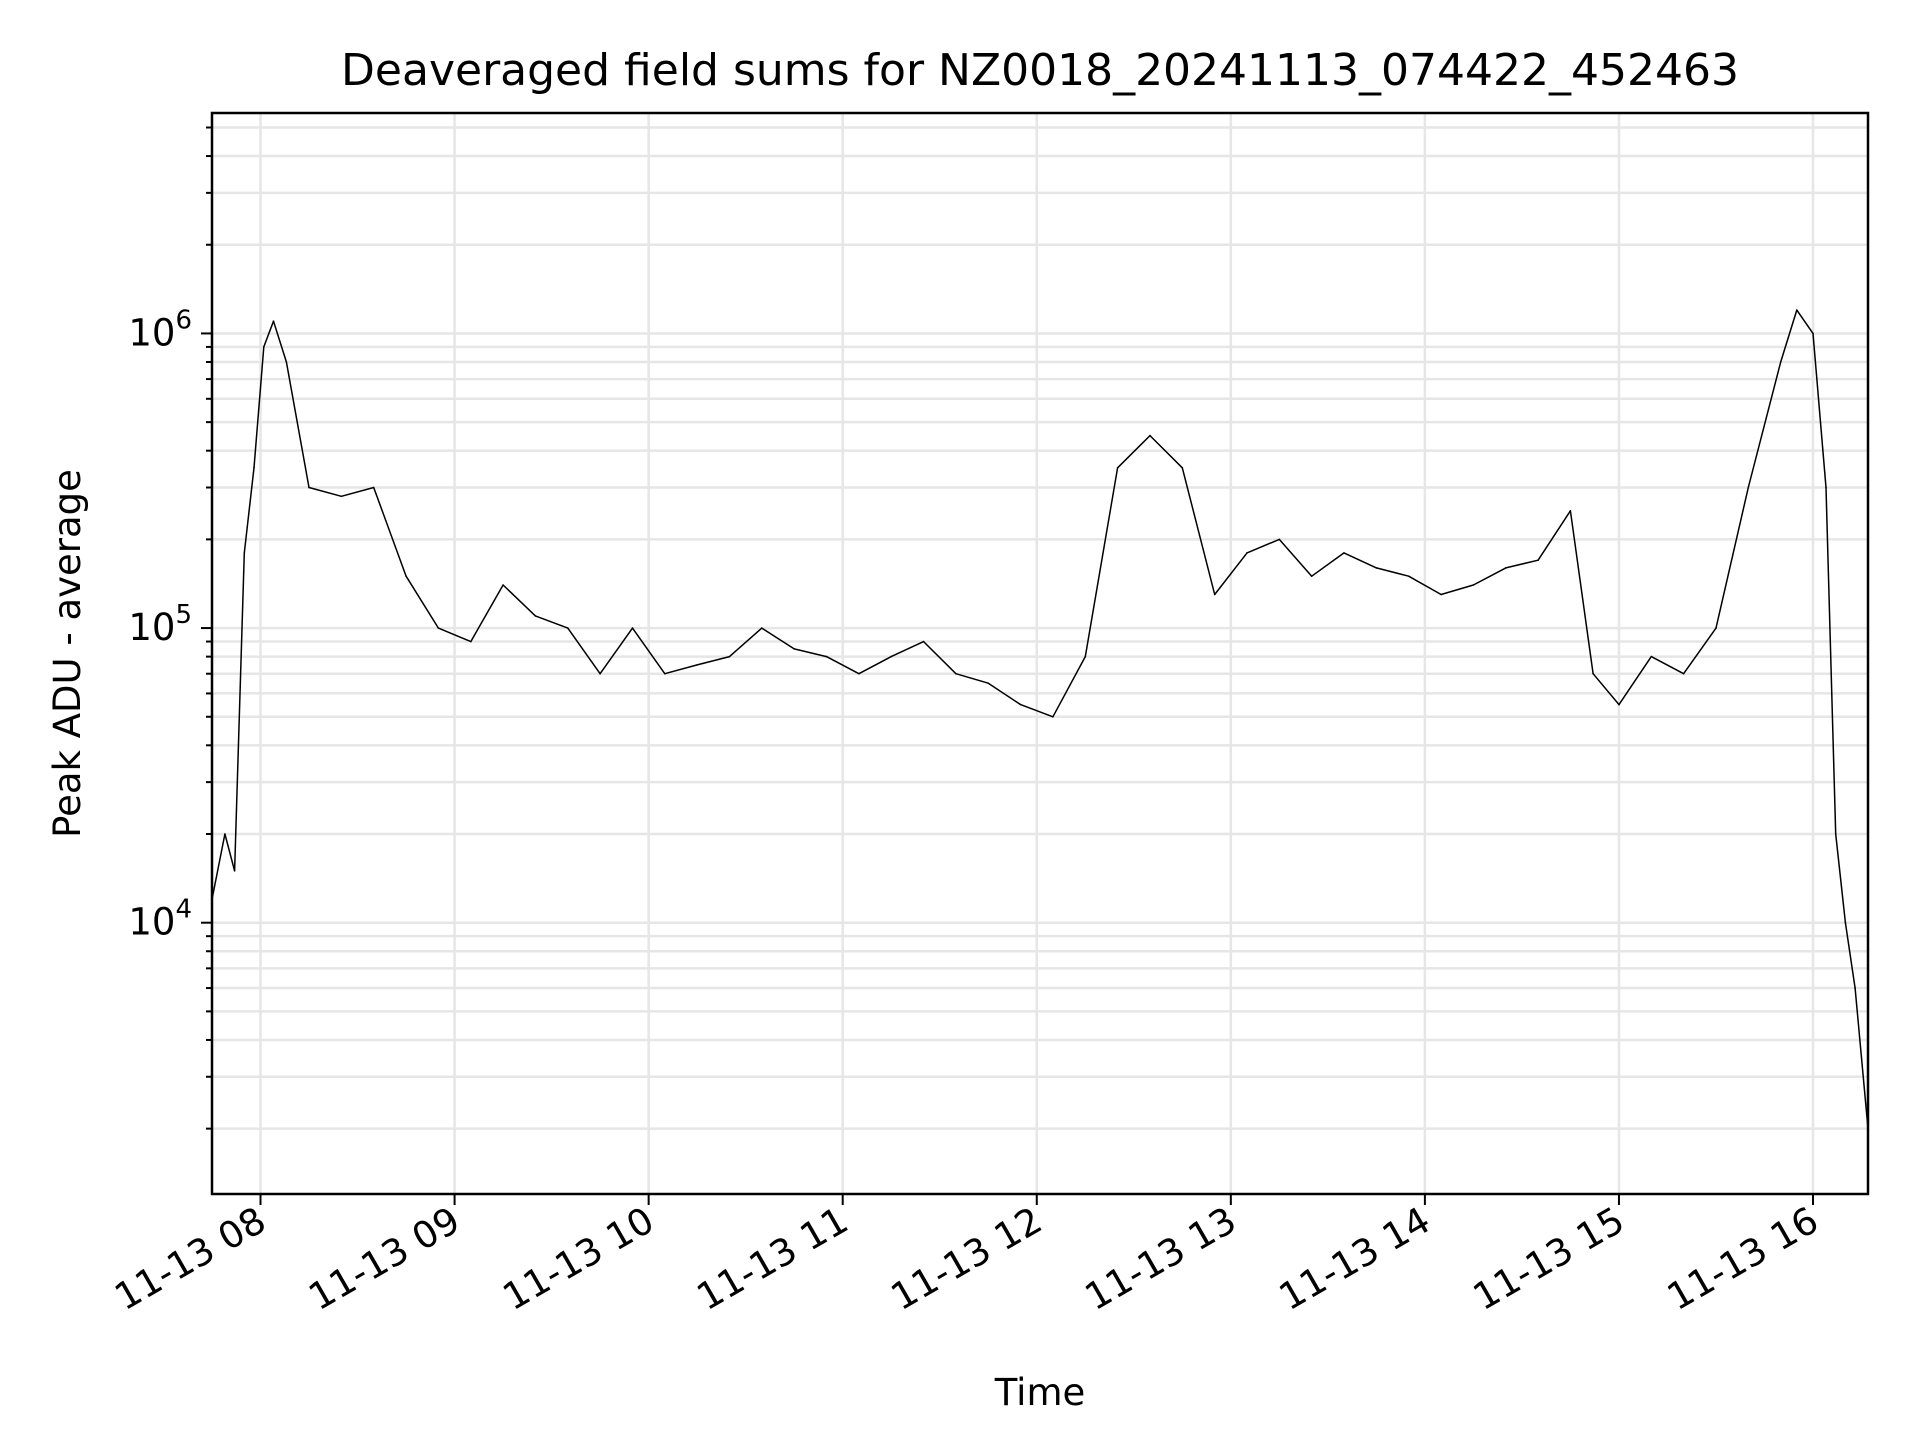  I want to click on x-axis-label: Time, so click(1040, 1392).